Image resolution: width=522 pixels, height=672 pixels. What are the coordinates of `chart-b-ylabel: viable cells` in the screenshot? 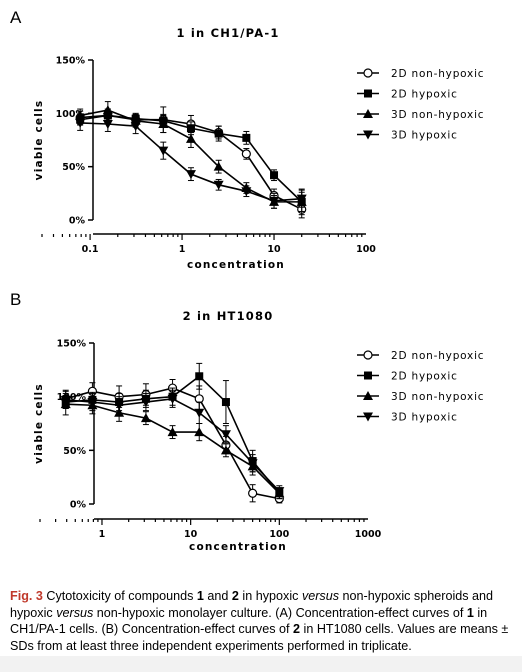 It's located at (39, 423).